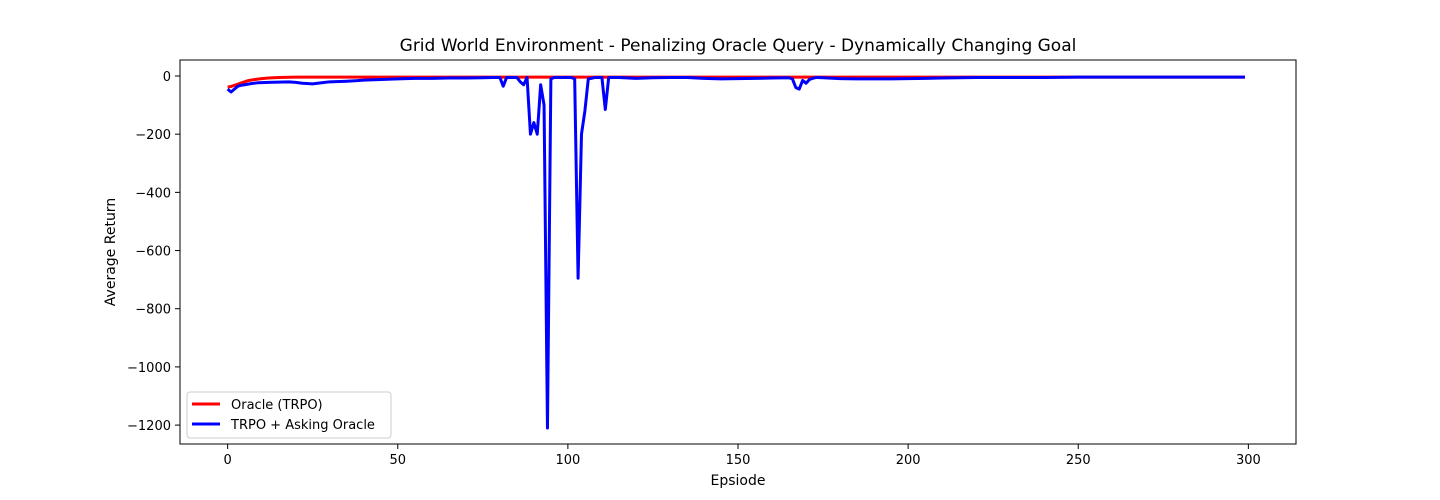  Describe the element at coordinates (153, 135) in the screenshot. I see `y-tick-label: −200` at that location.